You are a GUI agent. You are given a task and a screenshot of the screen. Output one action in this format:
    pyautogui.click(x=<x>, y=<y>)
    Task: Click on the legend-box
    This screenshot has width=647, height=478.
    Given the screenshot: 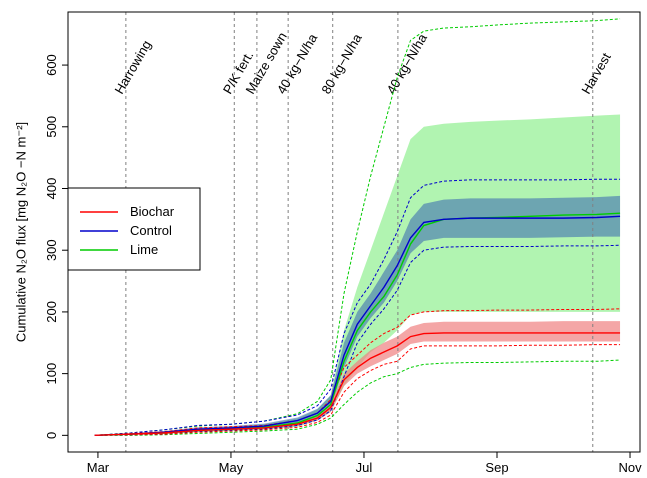 What is the action you would take?
    pyautogui.click(x=134, y=229)
    